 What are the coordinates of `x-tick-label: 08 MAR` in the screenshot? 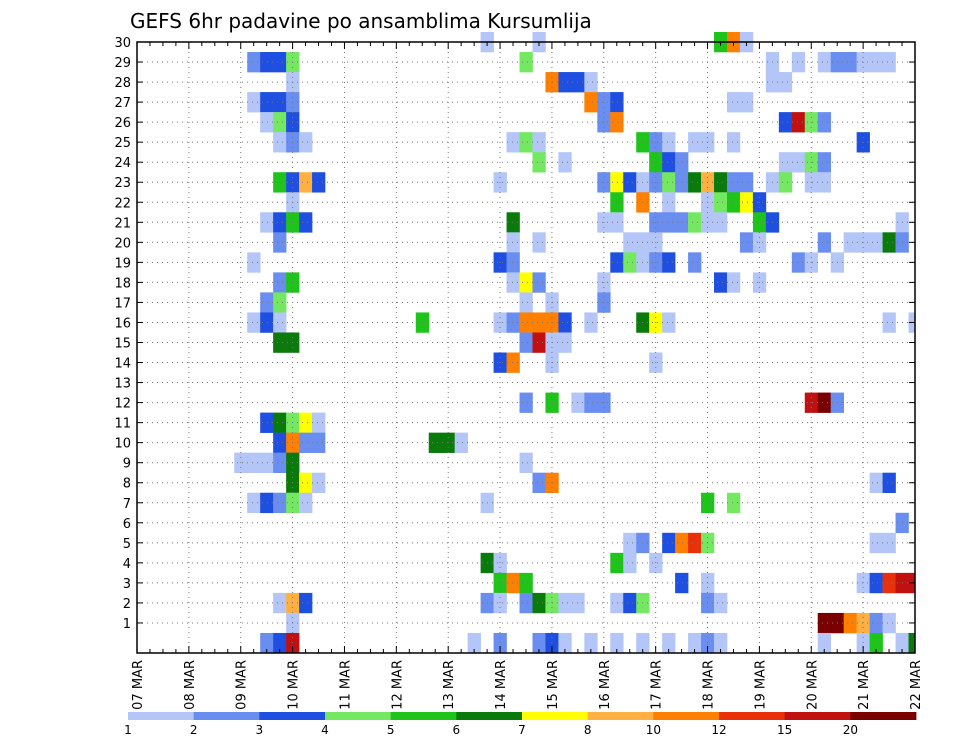 It's located at (190, 685).